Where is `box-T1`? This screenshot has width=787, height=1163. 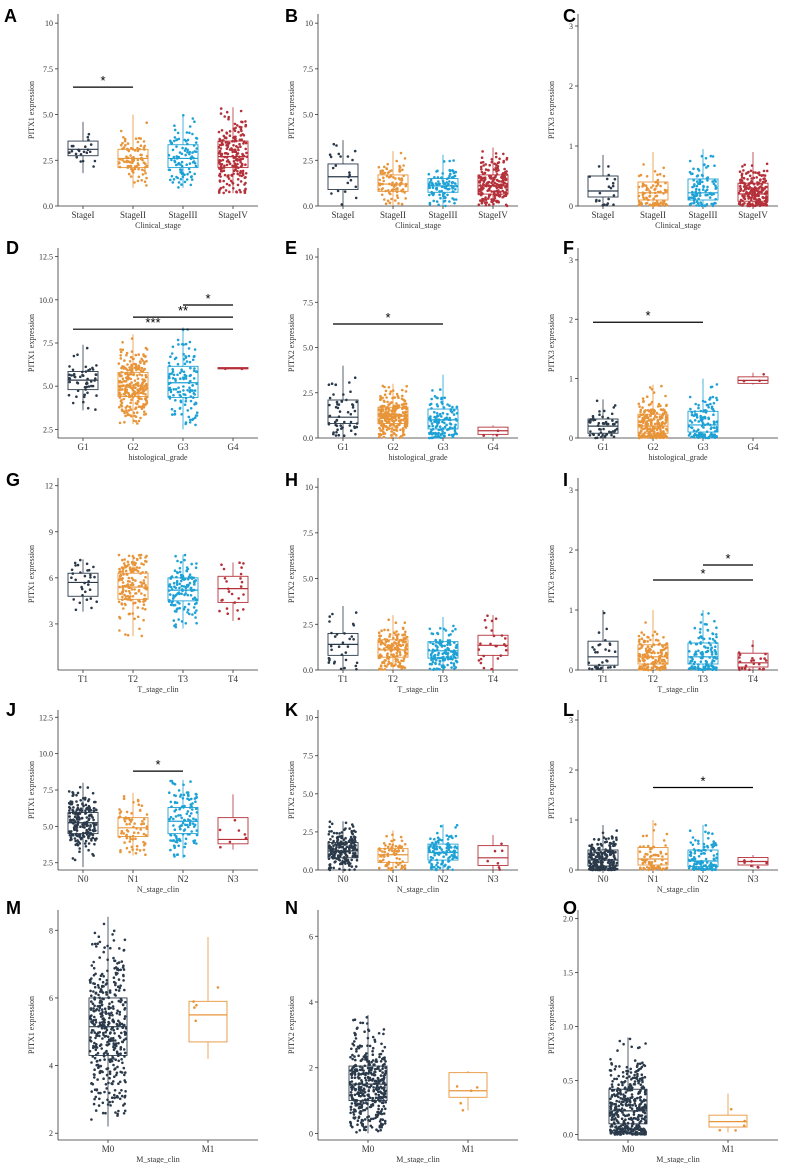
box-T1 is located at coordinates (83, 585).